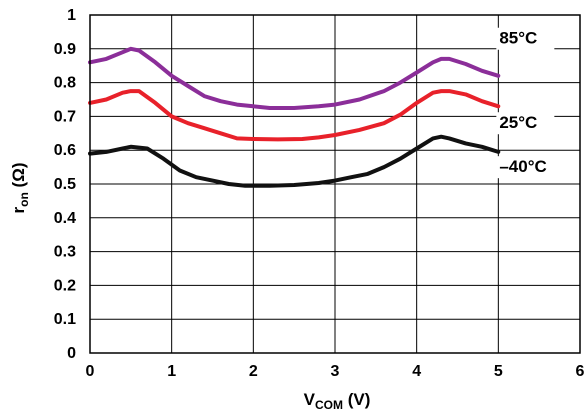  What do you see at coordinates (65, 319) in the screenshot?
I see `y-tick-label: 0.1` at bounding box center [65, 319].